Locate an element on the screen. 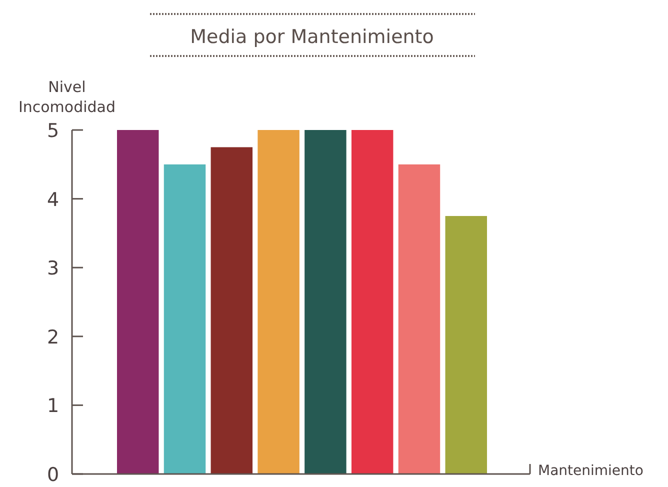  y-tick-label: 5 is located at coordinates (53, 131).